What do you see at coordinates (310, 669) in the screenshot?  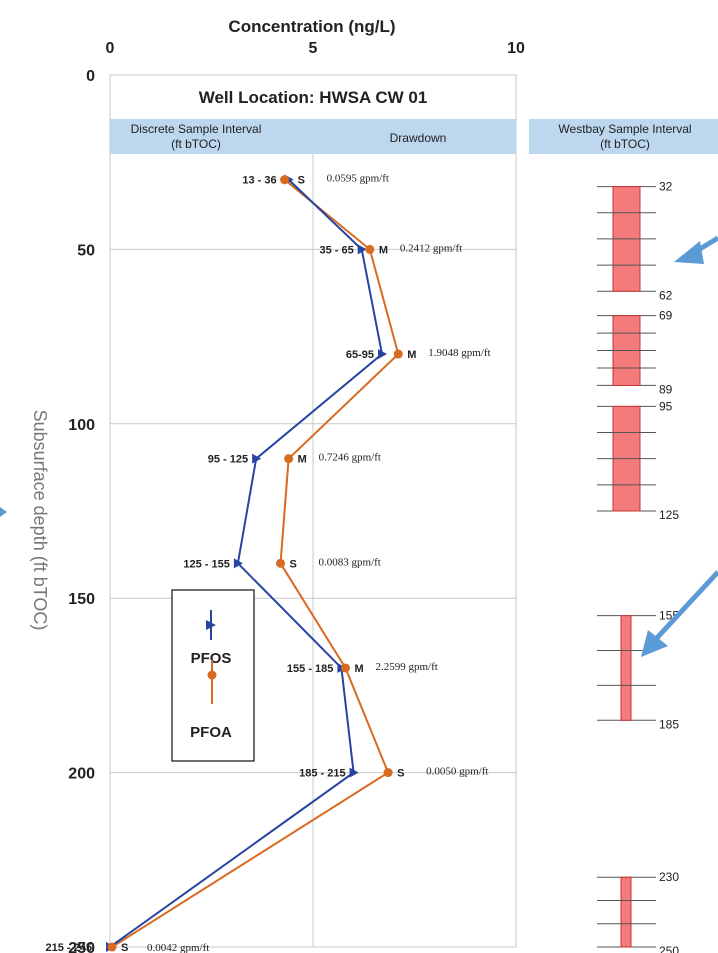 I see `interval-label: 155 - 185` at bounding box center [310, 669].